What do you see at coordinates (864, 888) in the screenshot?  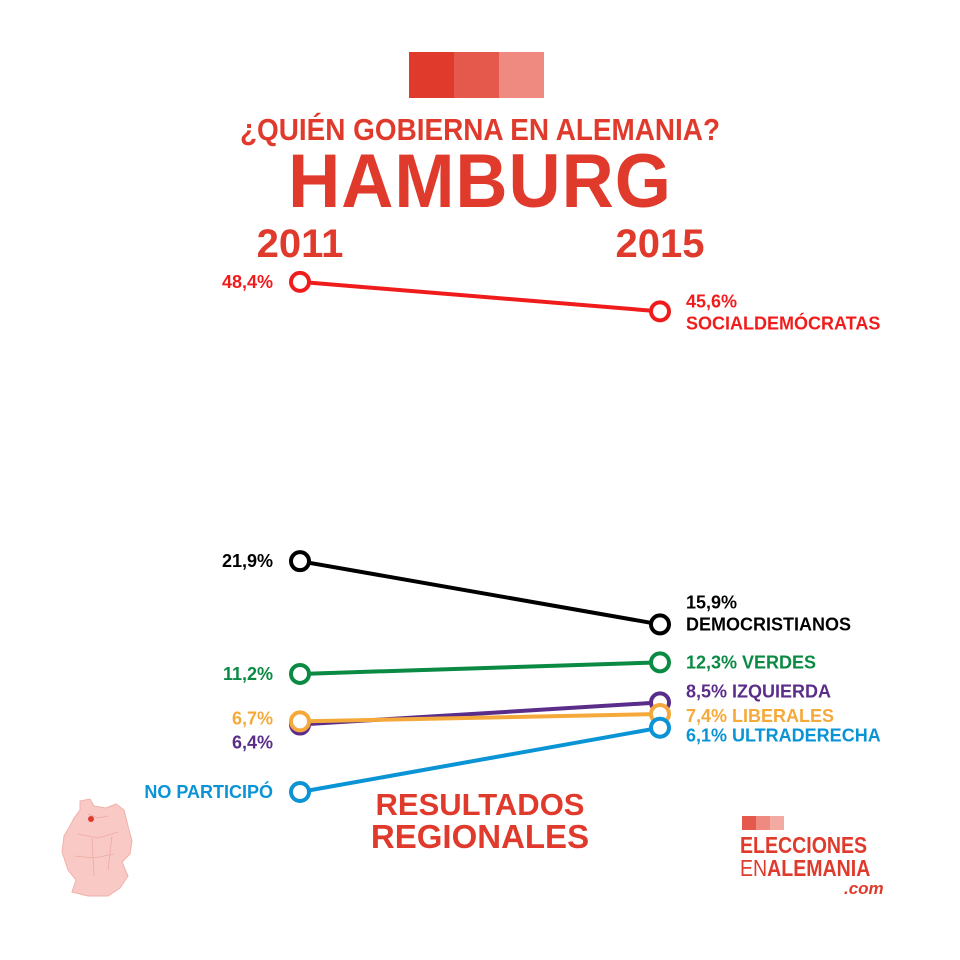 I see `brand-line3: .com` at bounding box center [864, 888].